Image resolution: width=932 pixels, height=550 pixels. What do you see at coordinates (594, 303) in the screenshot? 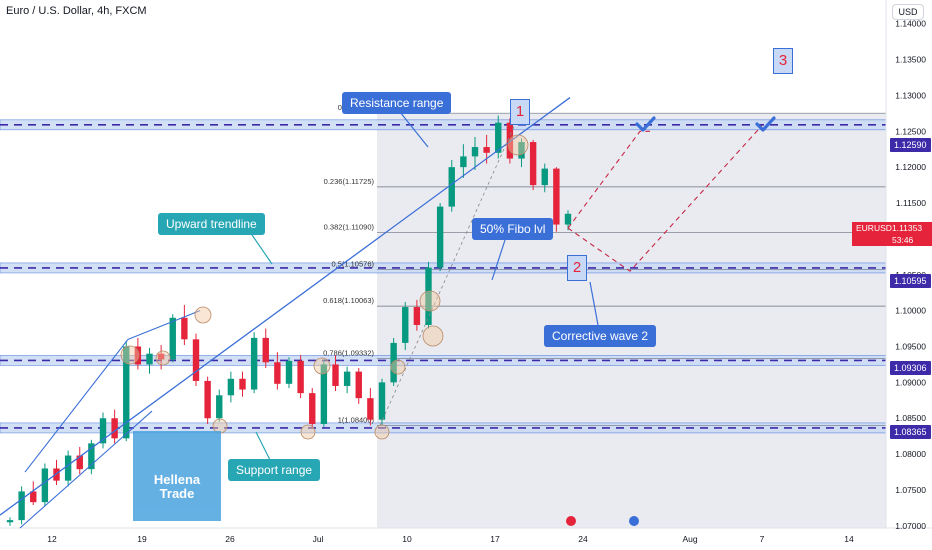
I see `wave2-pointer` at bounding box center [594, 303].